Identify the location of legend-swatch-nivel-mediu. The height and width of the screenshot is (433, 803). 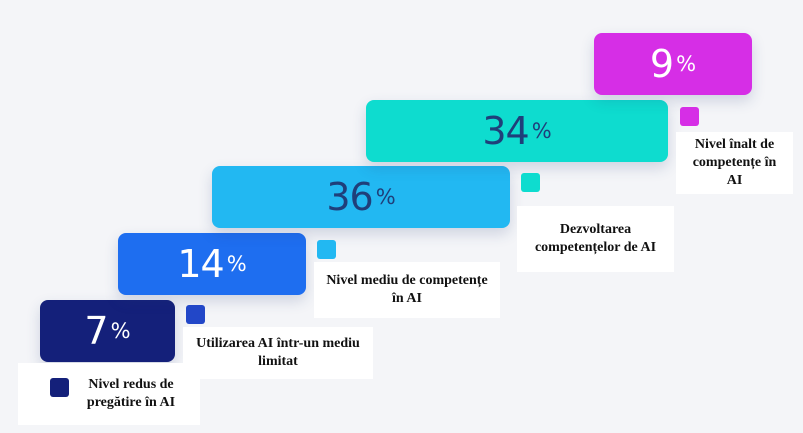
(326, 249).